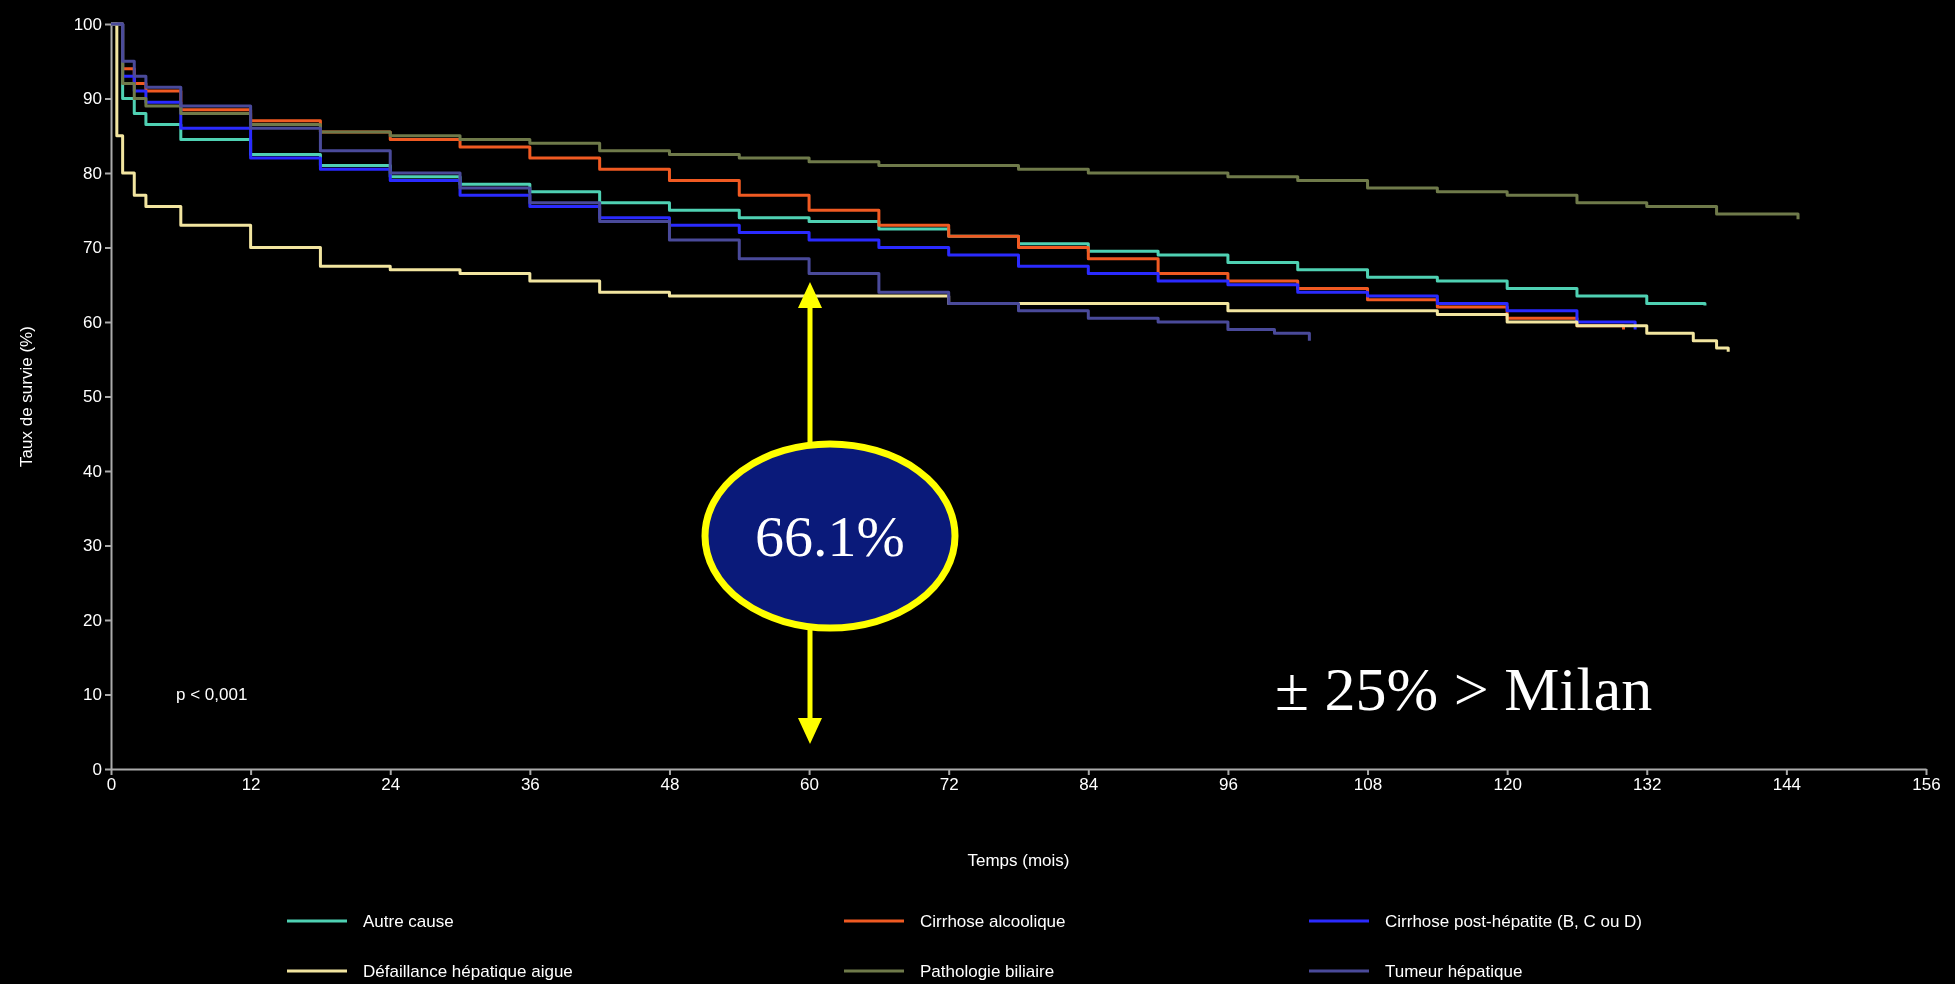  Describe the element at coordinates (391, 785) in the screenshot. I see `x-tick-label: 24` at that location.